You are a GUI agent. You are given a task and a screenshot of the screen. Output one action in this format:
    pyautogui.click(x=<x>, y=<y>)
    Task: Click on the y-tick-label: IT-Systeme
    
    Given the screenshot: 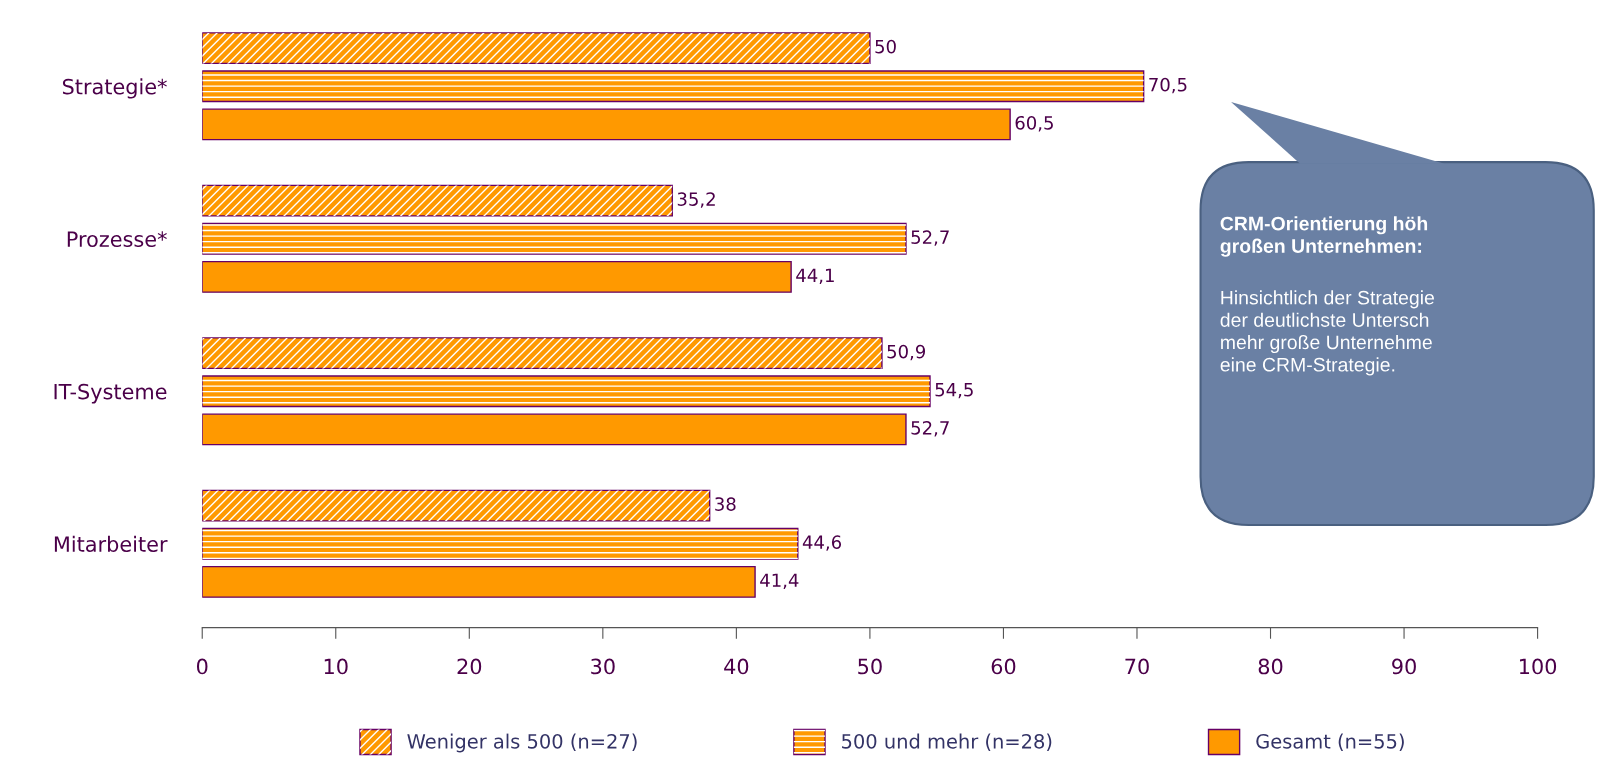 What is the action you would take?
    pyautogui.click(x=110, y=393)
    